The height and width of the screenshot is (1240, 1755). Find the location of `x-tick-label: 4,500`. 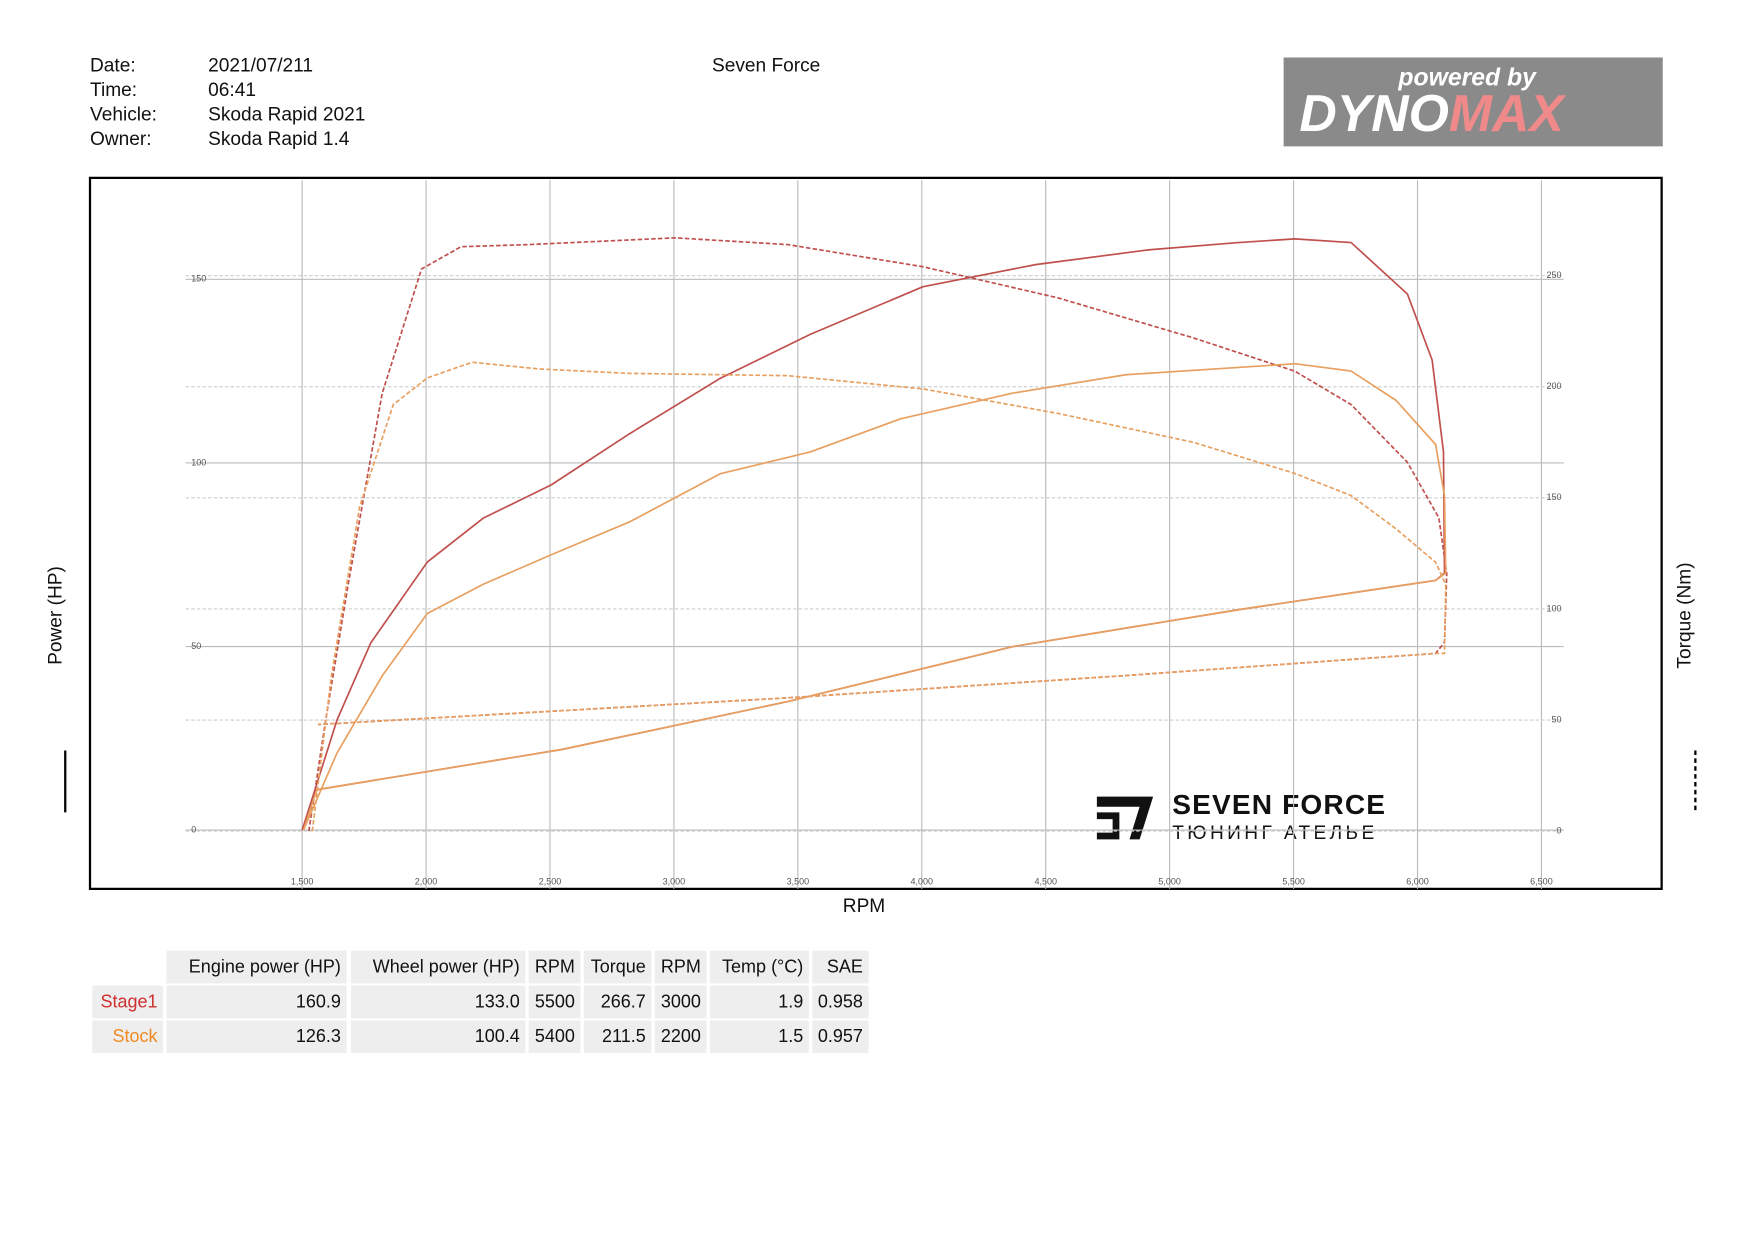

x-tick-label: 4,500 is located at coordinates (1045, 882).